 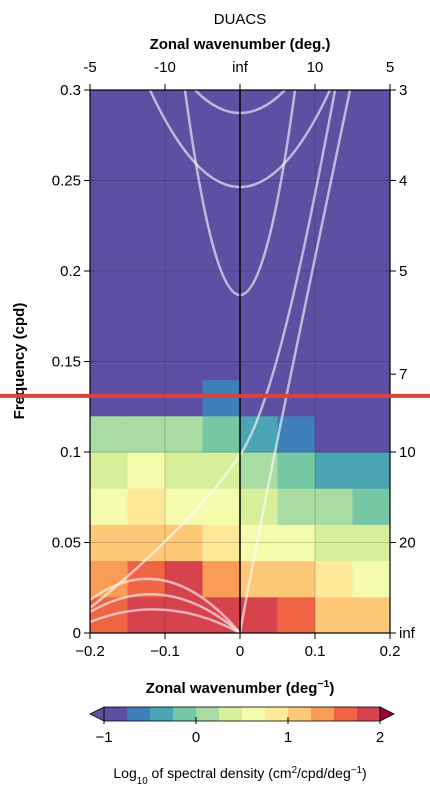 What do you see at coordinates (380, 737) in the screenshot?
I see `colorbar-tick-label: 2` at bounding box center [380, 737].